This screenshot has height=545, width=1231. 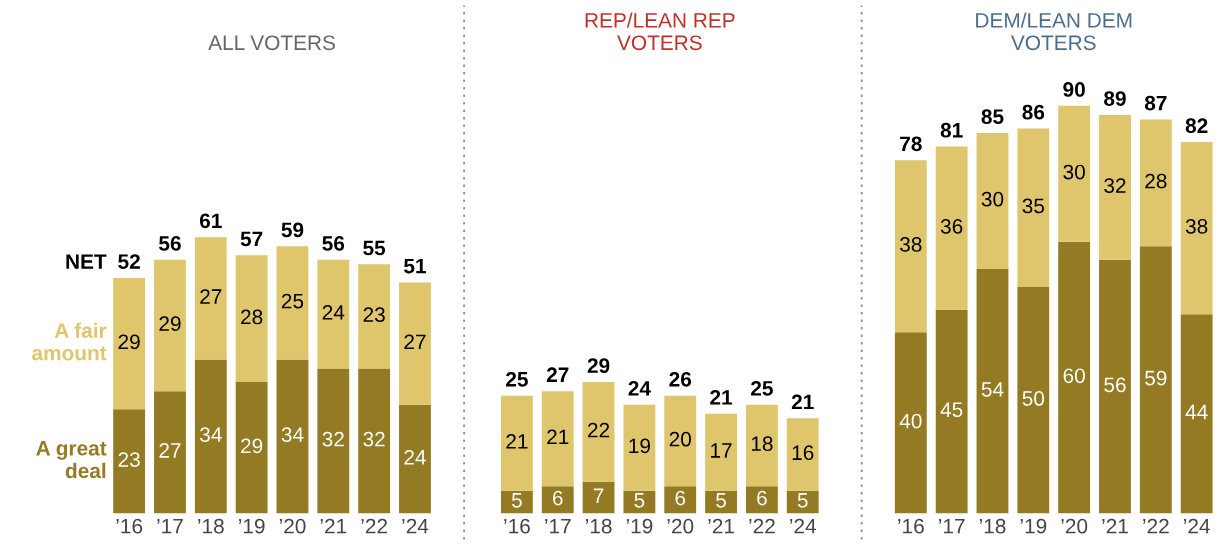 I want to click on data-label: 16, so click(x=803, y=453).